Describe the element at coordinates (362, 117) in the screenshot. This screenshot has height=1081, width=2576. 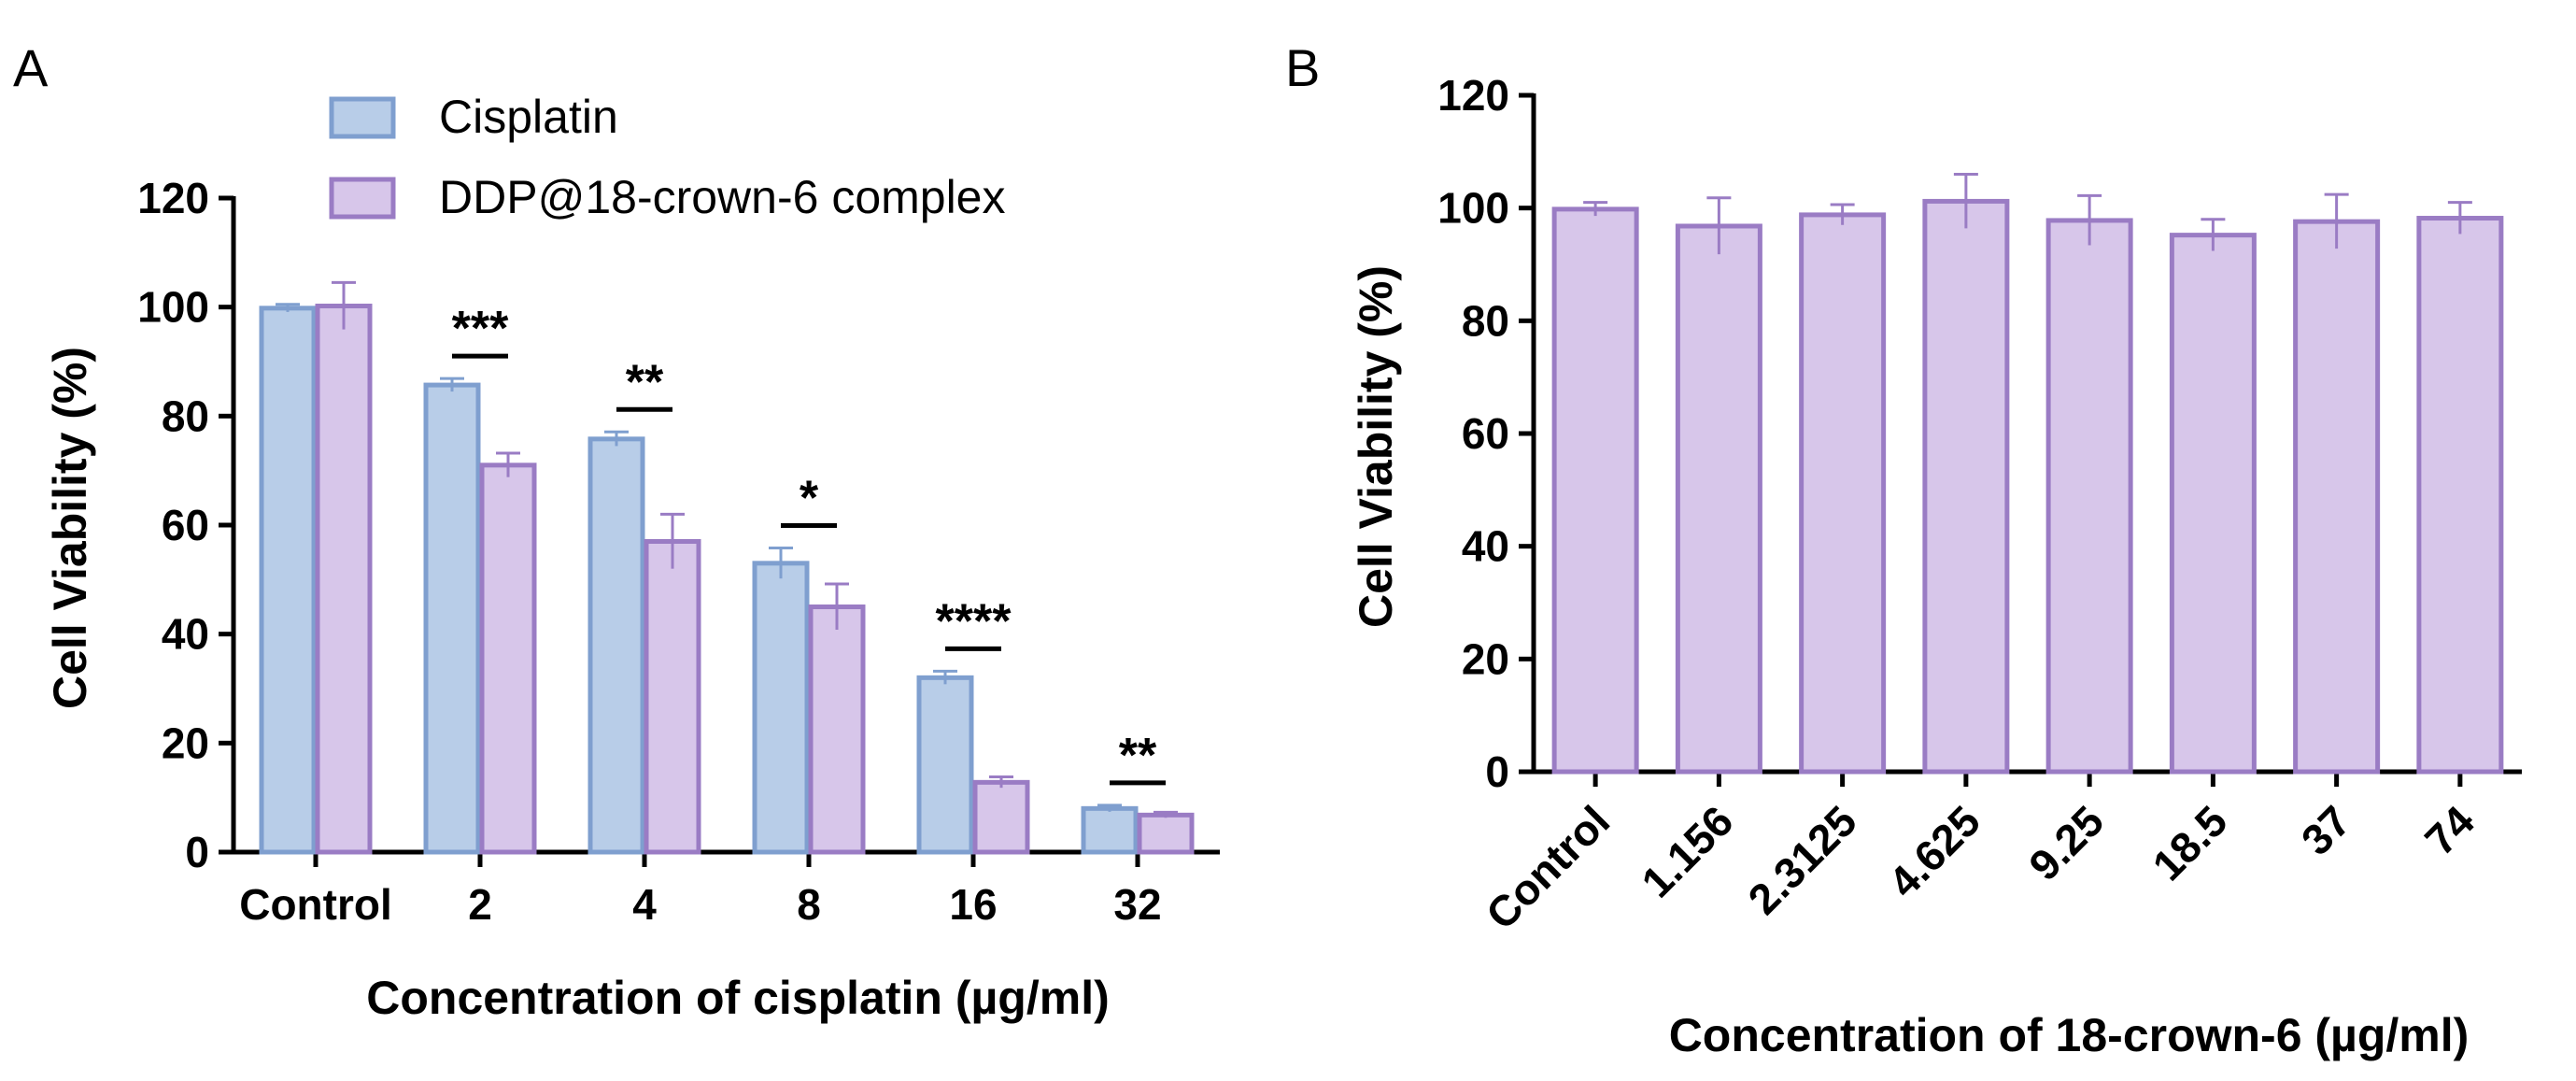
I see `legend-swatch-cisplatin` at that location.